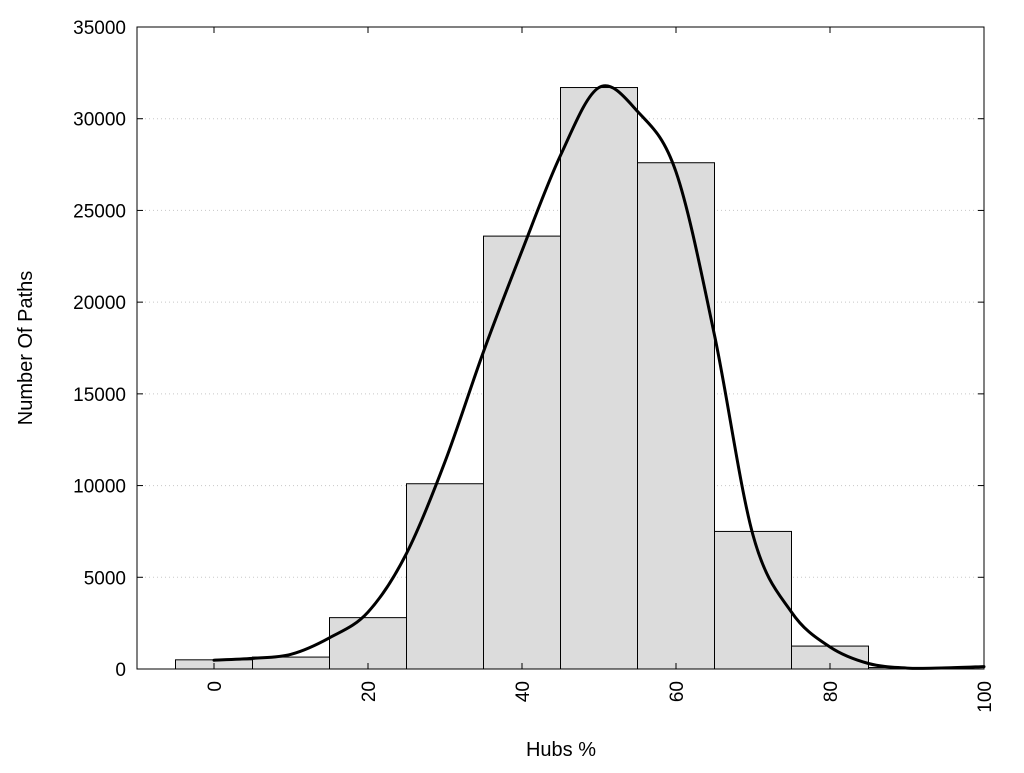 The image size is (1024, 773). What do you see at coordinates (215, 686) in the screenshot?
I see `x-tick-label: 0` at bounding box center [215, 686].